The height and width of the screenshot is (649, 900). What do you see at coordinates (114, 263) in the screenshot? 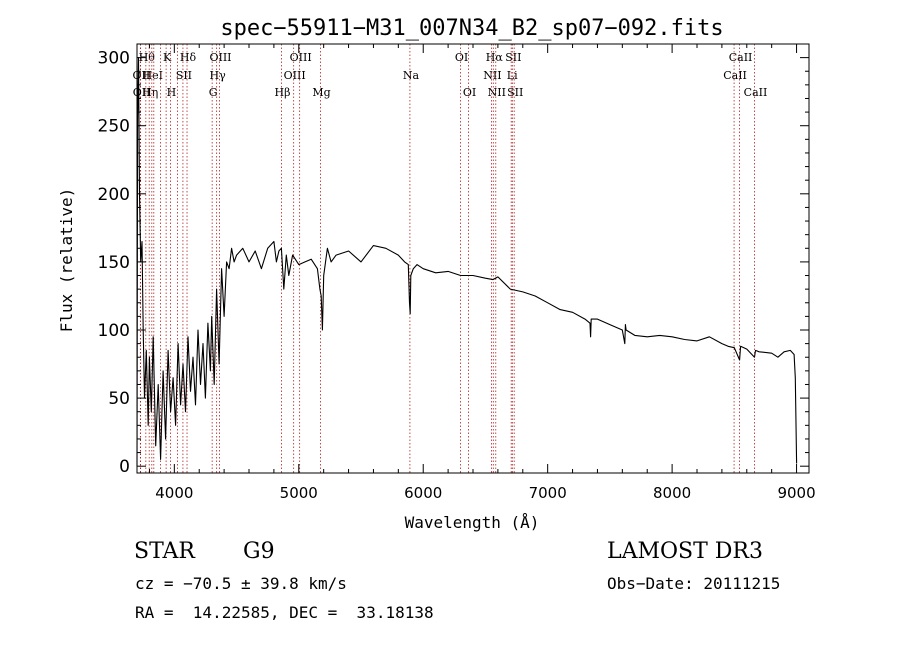
I see `y-tick-label: 150` at bounding box center [114, 263].